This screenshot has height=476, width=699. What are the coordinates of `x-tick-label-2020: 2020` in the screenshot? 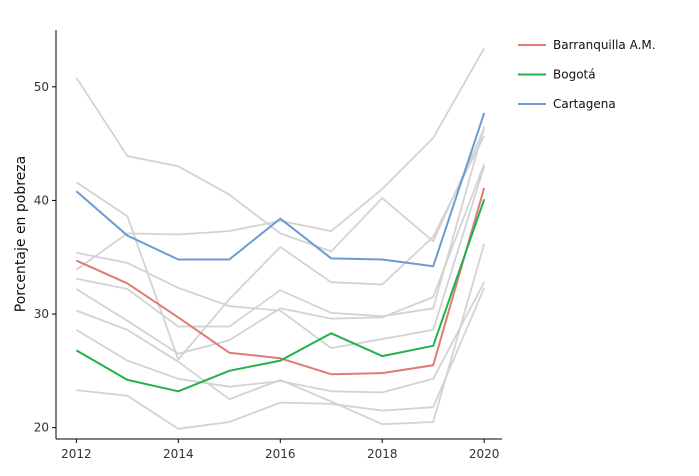 It's located at (484, 454).